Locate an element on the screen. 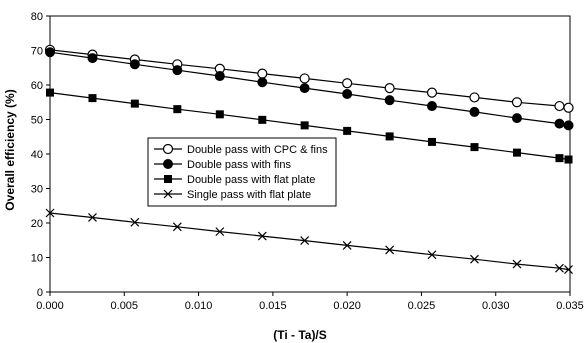 The image size is (587, 343). y-axis-title: Overall efficiency (%) is located at coordinates (10, 149).